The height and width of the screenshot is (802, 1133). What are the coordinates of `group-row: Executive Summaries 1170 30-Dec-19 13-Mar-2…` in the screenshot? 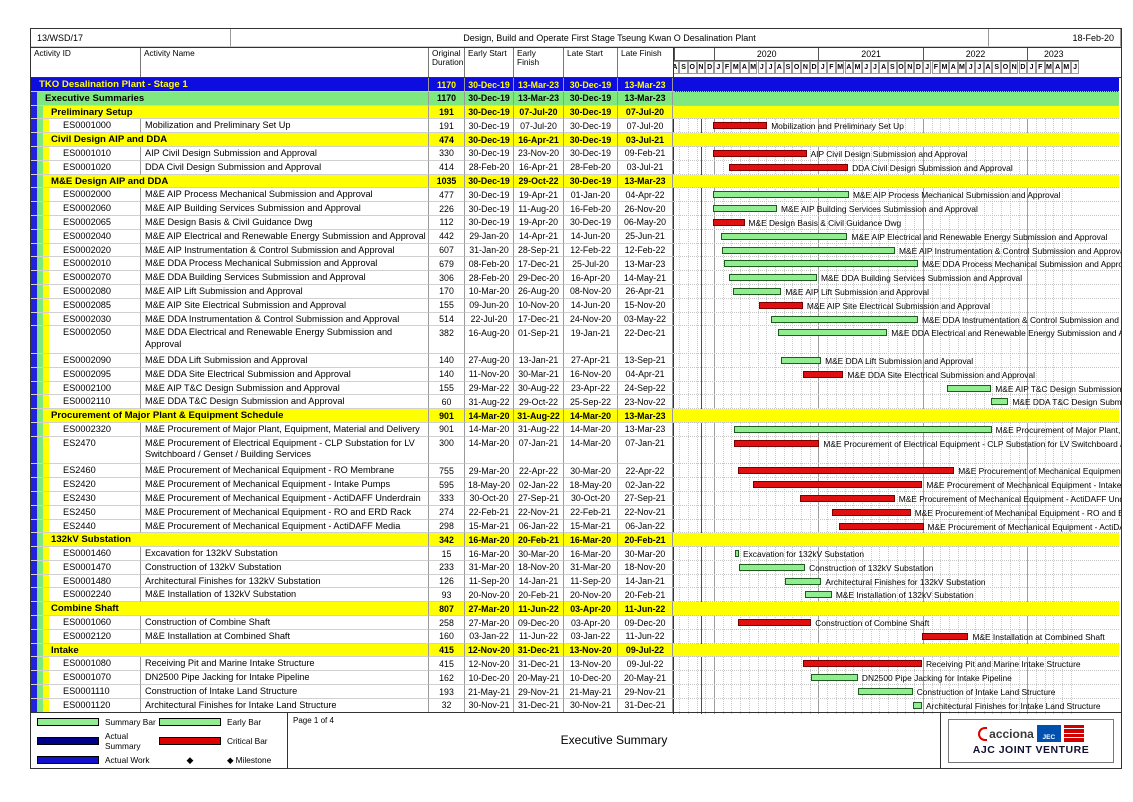 It's located at (575, 98).